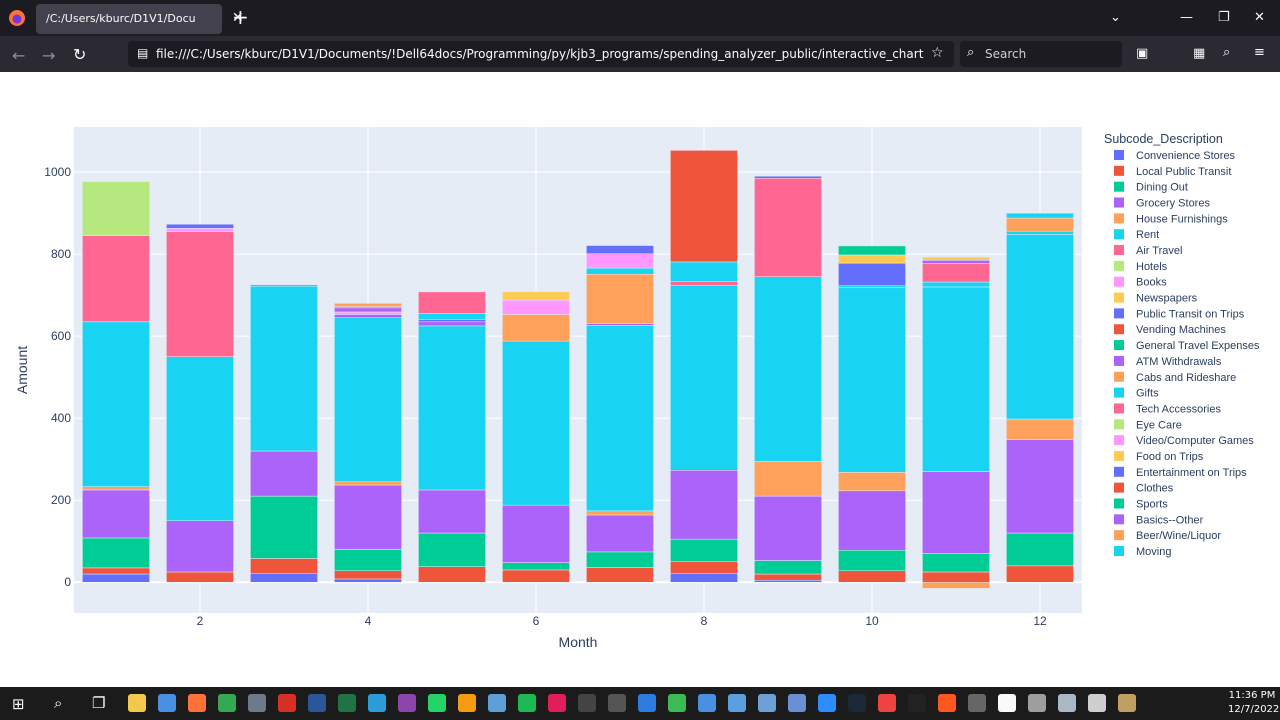  What do you see at coordinates (1180, 472) in the screenshot?
I see `legend-item: Entertainment on Trips` at bounding box center [1180, 472].